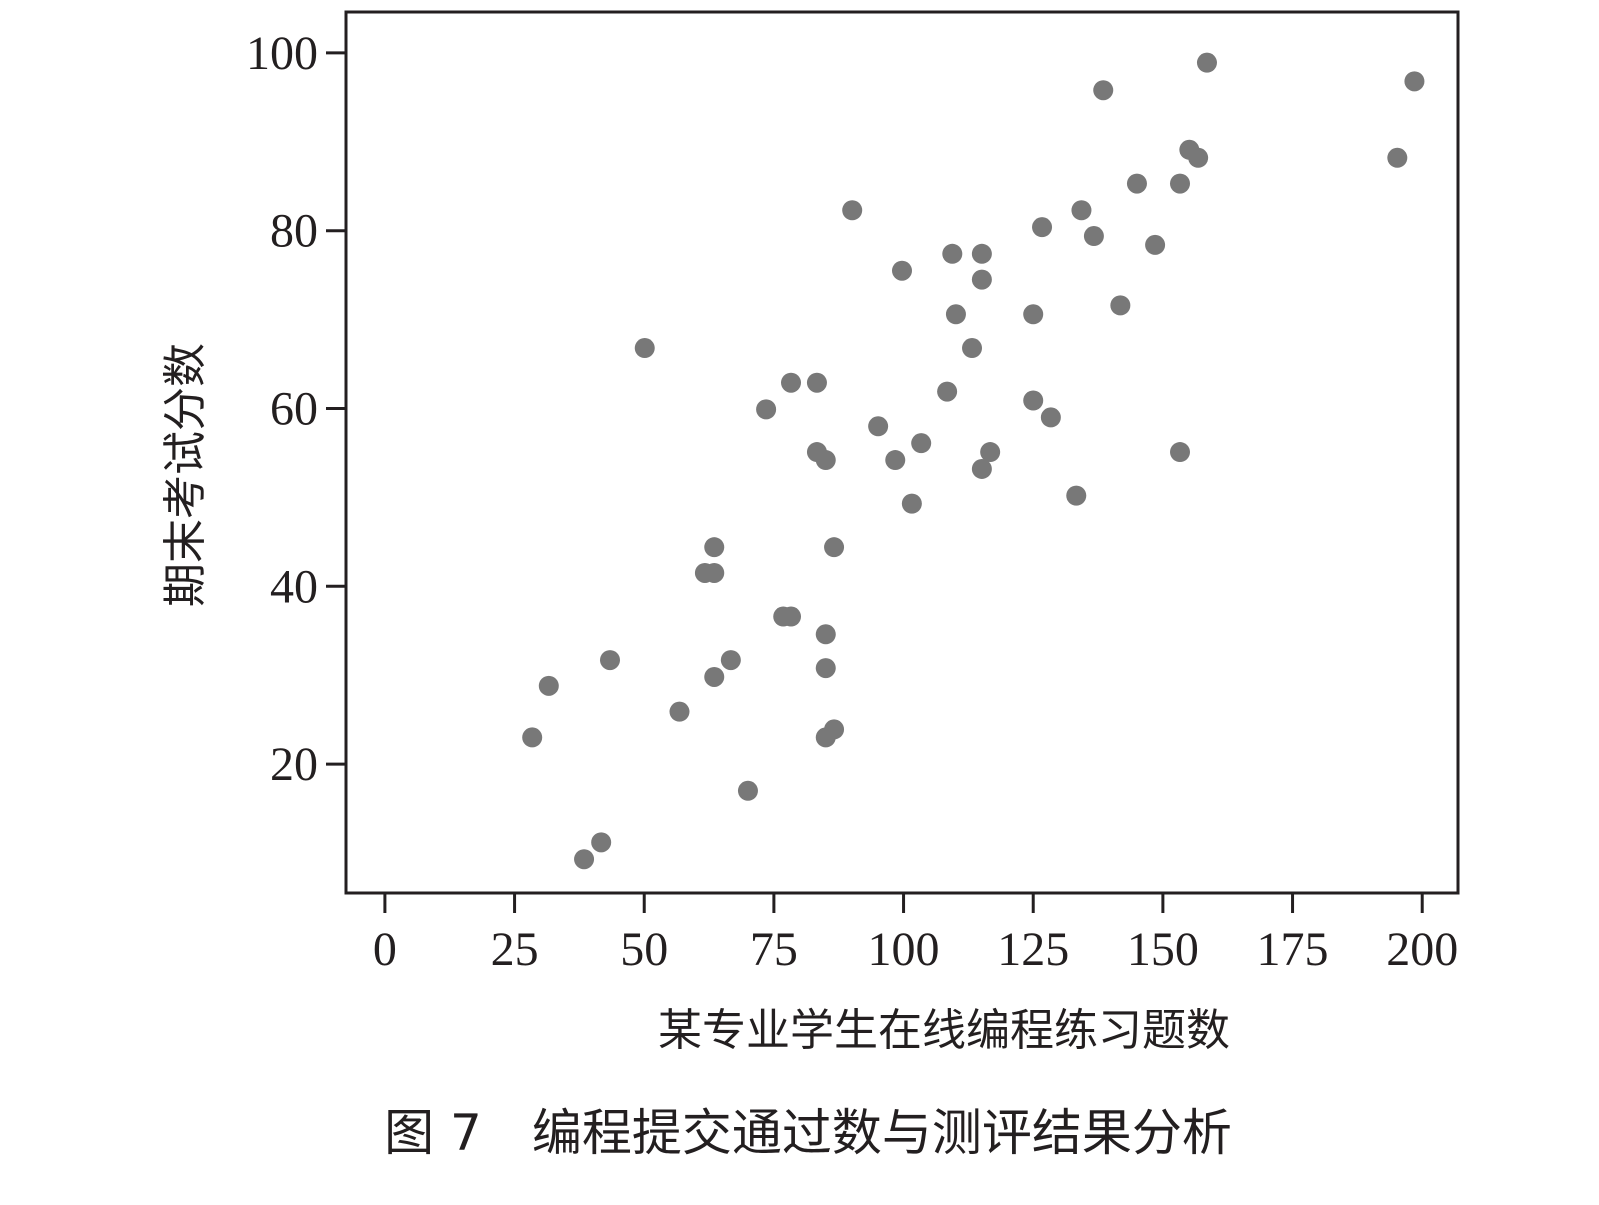 Image resolution: width=1599 pixels, height=1205 pixels. I want to click on x-tick-label: 75, so click(774, 949).